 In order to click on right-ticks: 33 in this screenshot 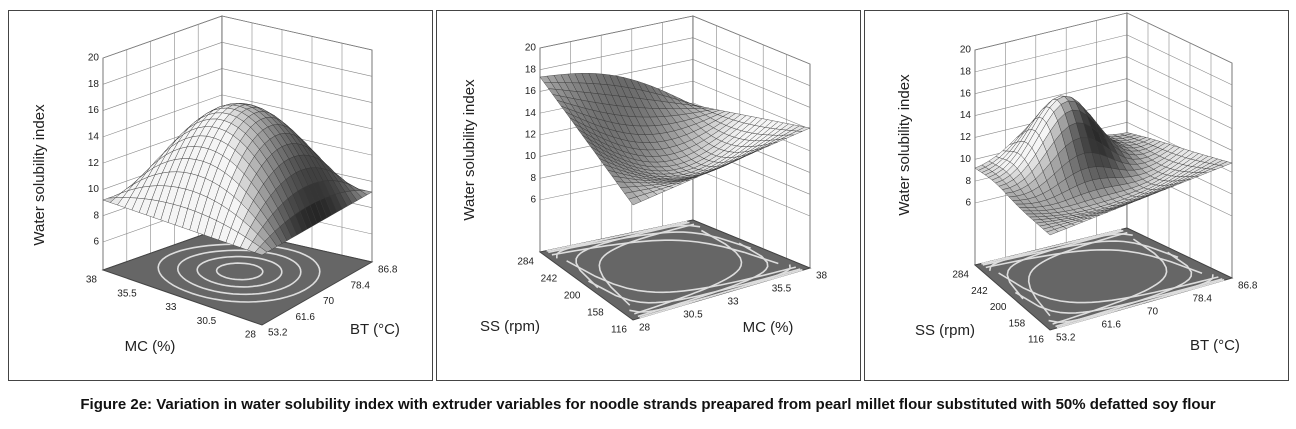, I will do `click(734, 302)`.